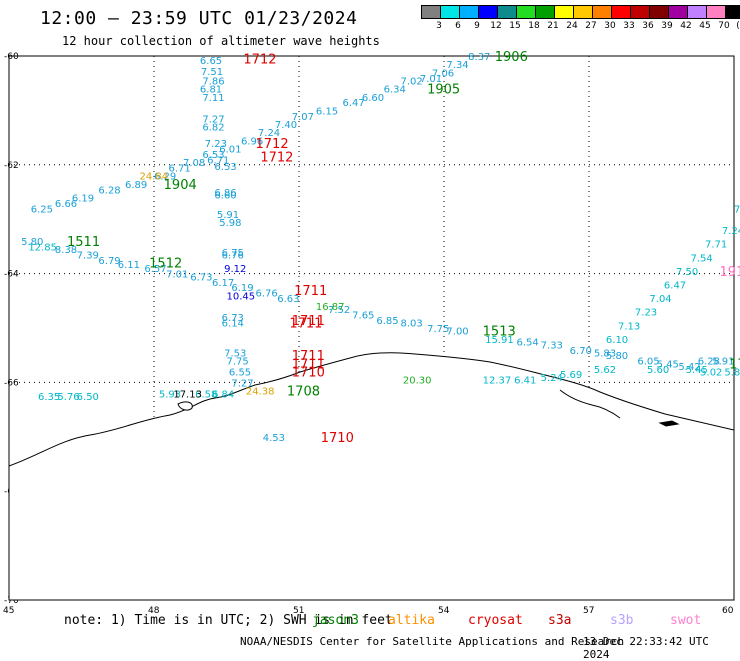 This screenshot has width=740, height=661. What do you see at coordinates (552, 378) in the screenshot?
I see `wave-height-label: 5.24` at bounding box center [552, 378].